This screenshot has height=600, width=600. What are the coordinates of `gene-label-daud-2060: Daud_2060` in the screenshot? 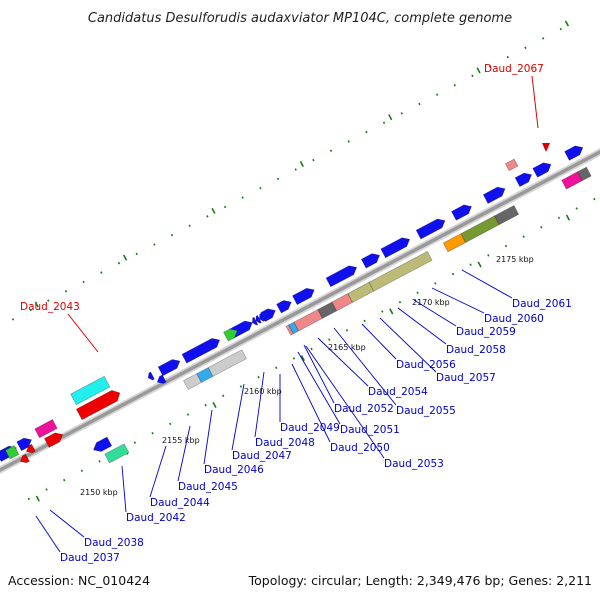 It's located at (514, 319).